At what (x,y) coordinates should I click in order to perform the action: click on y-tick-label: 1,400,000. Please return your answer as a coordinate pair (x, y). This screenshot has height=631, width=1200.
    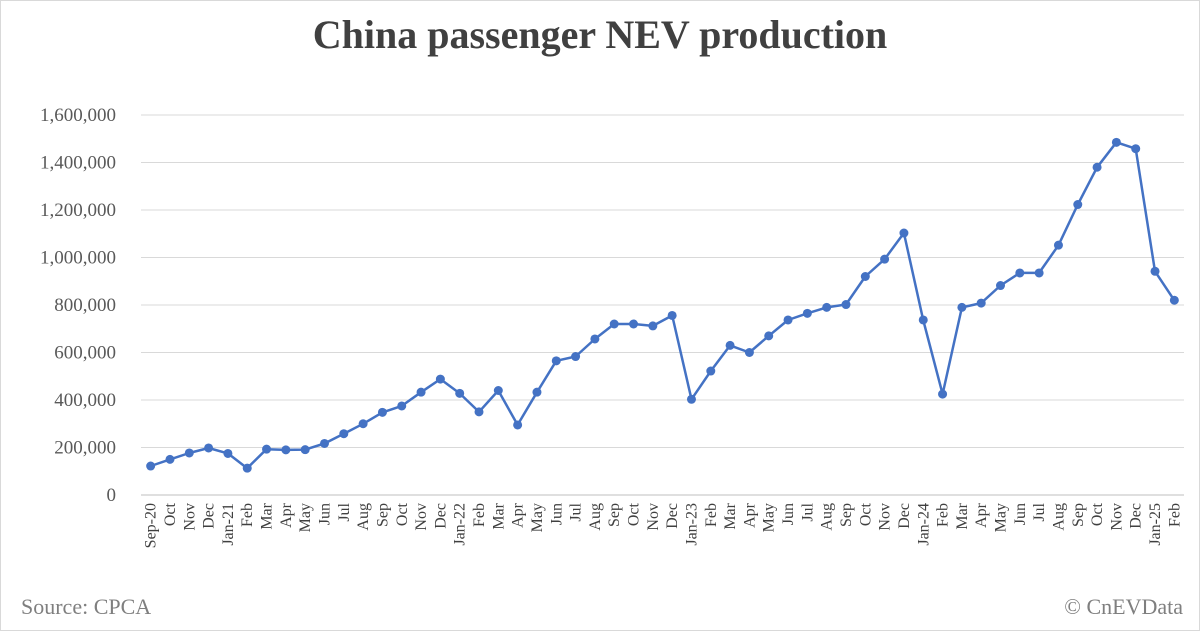
    Looking at the image, I should click on (78, 163).